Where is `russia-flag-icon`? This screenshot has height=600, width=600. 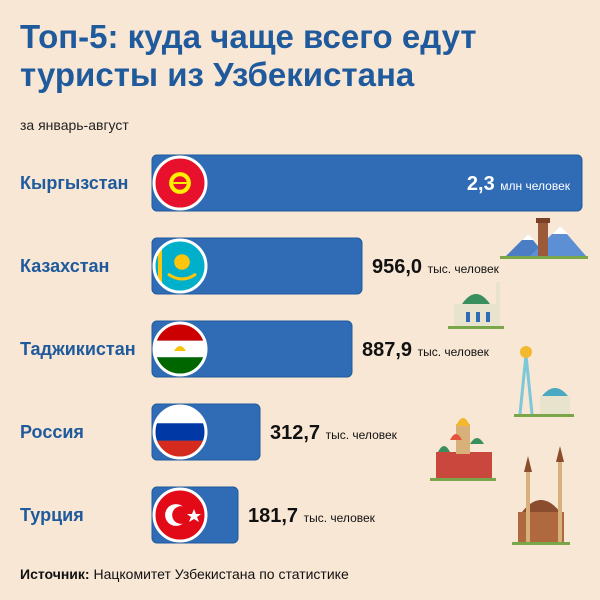 russia-flag-icon is located at coordinates (180, 432).